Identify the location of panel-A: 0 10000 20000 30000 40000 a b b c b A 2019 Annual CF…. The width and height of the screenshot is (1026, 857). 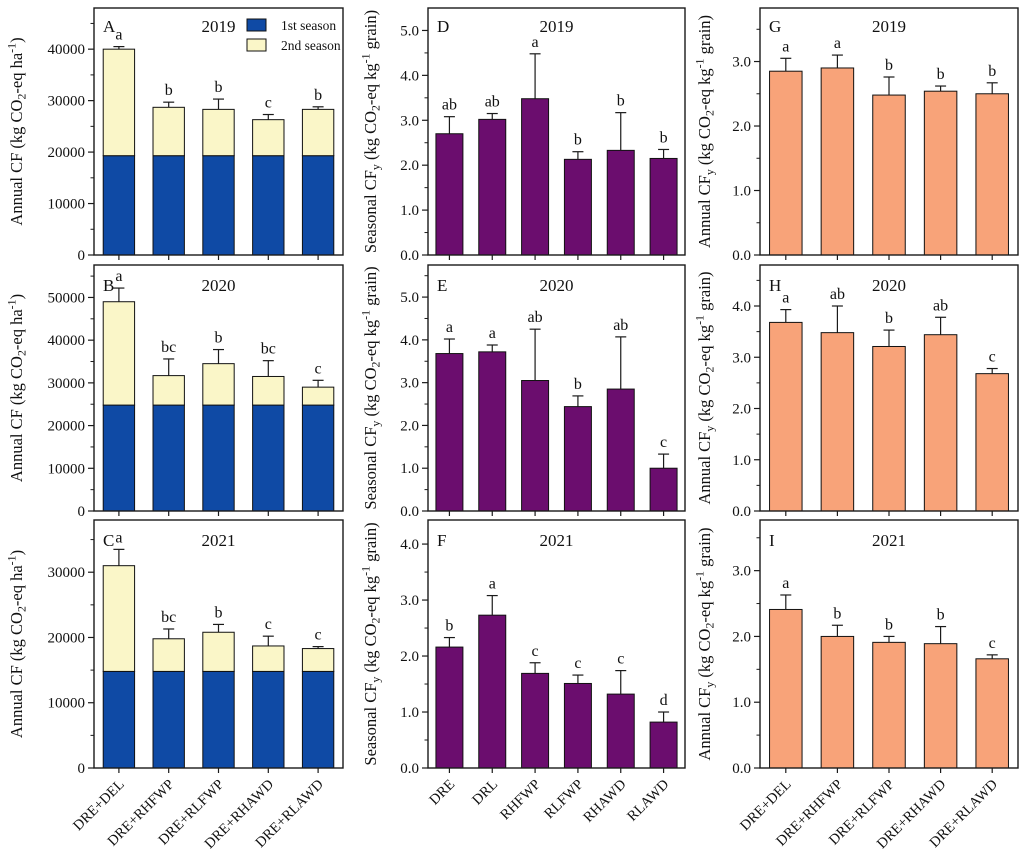
(174, 135).